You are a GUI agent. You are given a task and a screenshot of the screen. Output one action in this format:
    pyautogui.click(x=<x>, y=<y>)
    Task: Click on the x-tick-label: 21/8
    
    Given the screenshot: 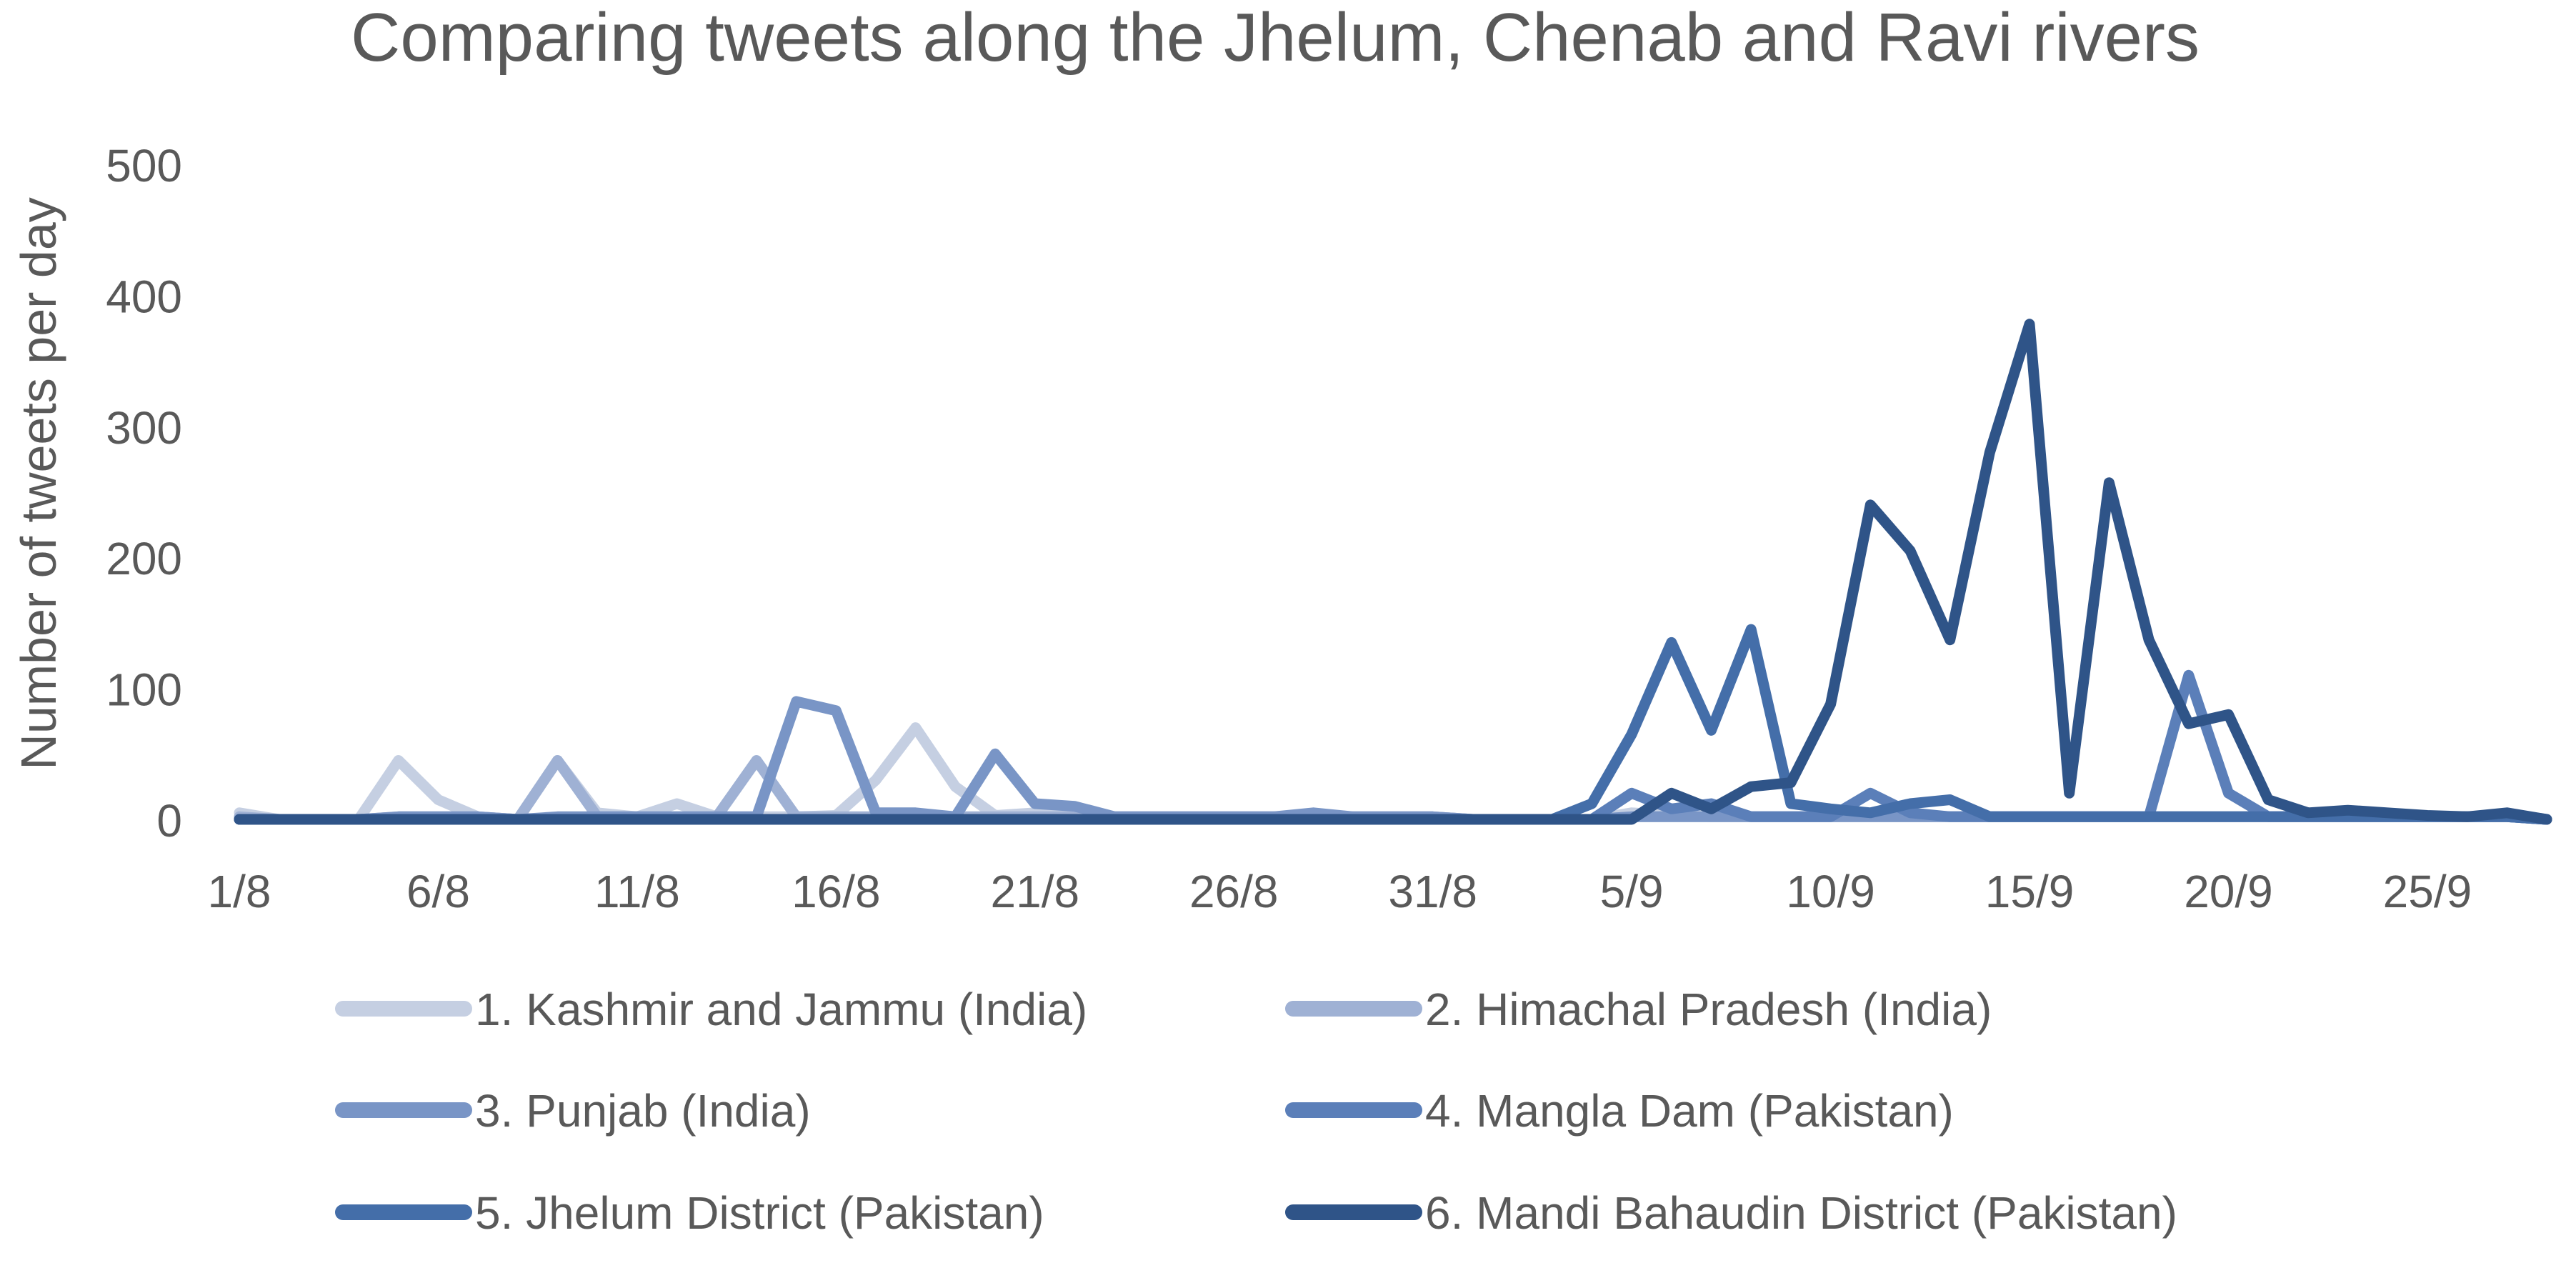 What is the action you would take?
    pyautogui.click(x=1035, y=892)
    